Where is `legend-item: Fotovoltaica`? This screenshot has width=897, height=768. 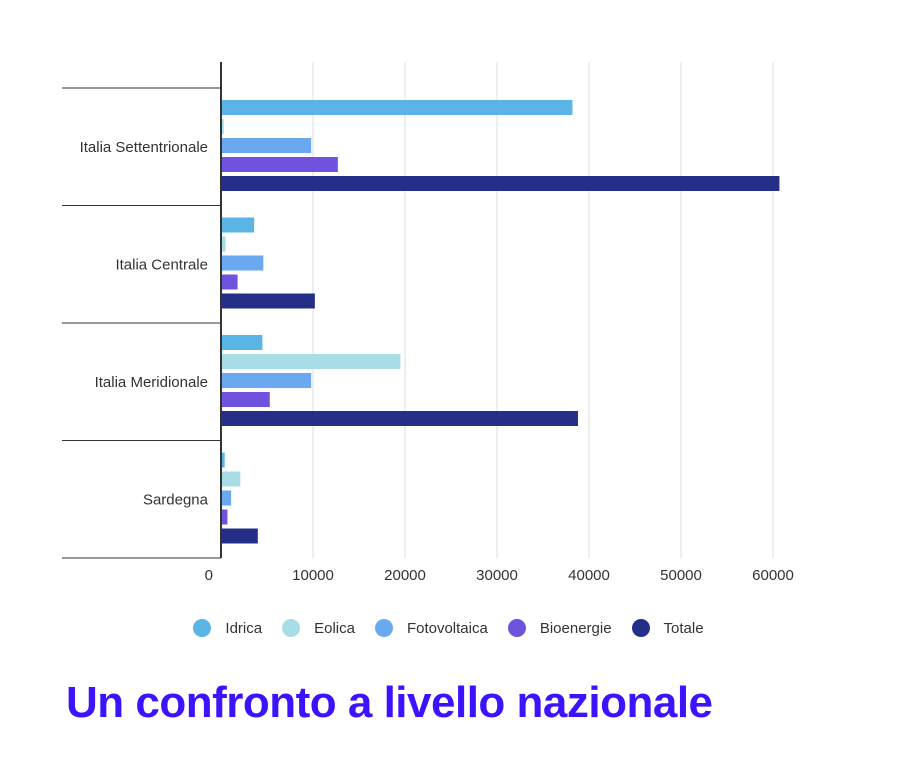 legend-item: Fotovoltaica is located at coordinates (431, 628).